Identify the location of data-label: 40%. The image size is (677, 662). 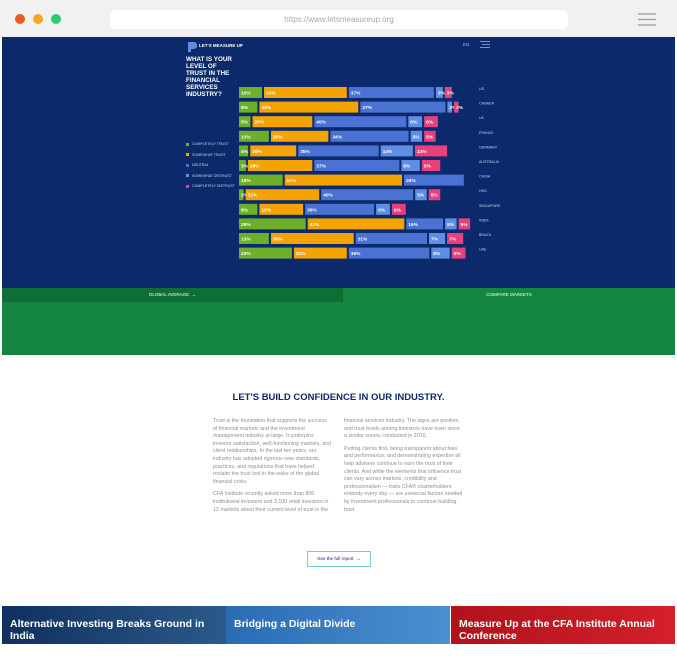
(328, 196).